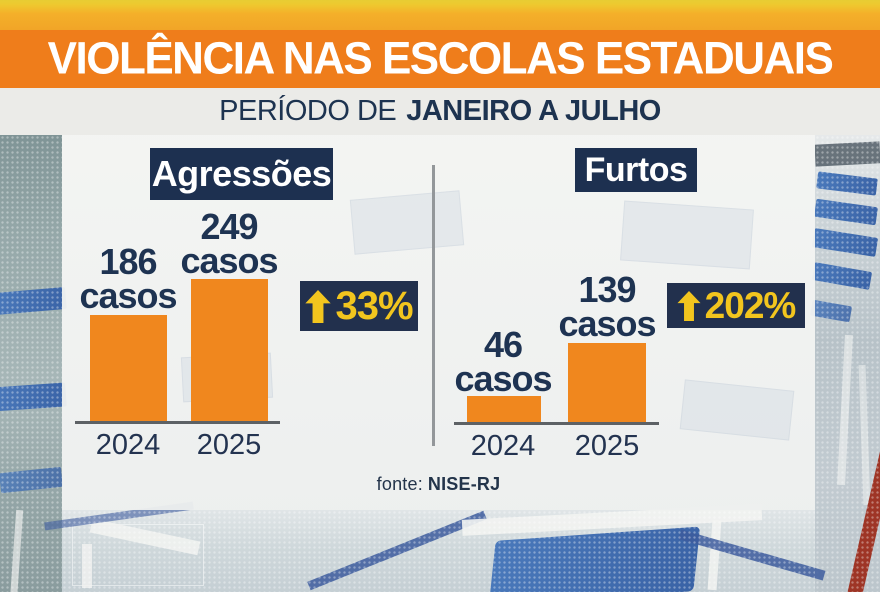 This screenshot has height=592, width=880. I want to click on bar-agressoes-2024, so click(128, 368).